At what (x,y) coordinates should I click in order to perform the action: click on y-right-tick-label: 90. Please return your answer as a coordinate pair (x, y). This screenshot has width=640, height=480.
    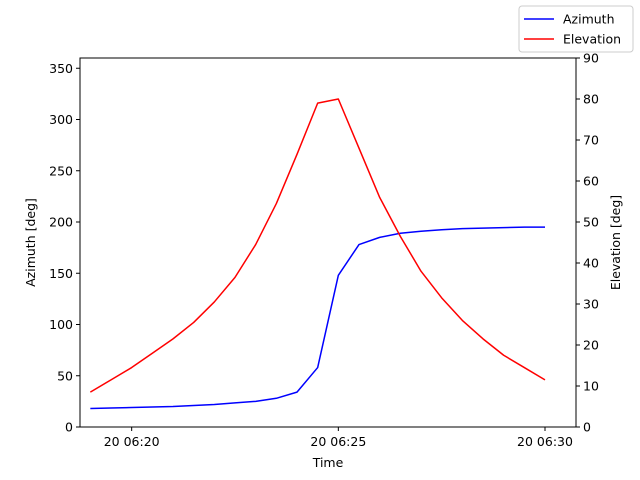
    Looking at the image, I should click on (591, 58).